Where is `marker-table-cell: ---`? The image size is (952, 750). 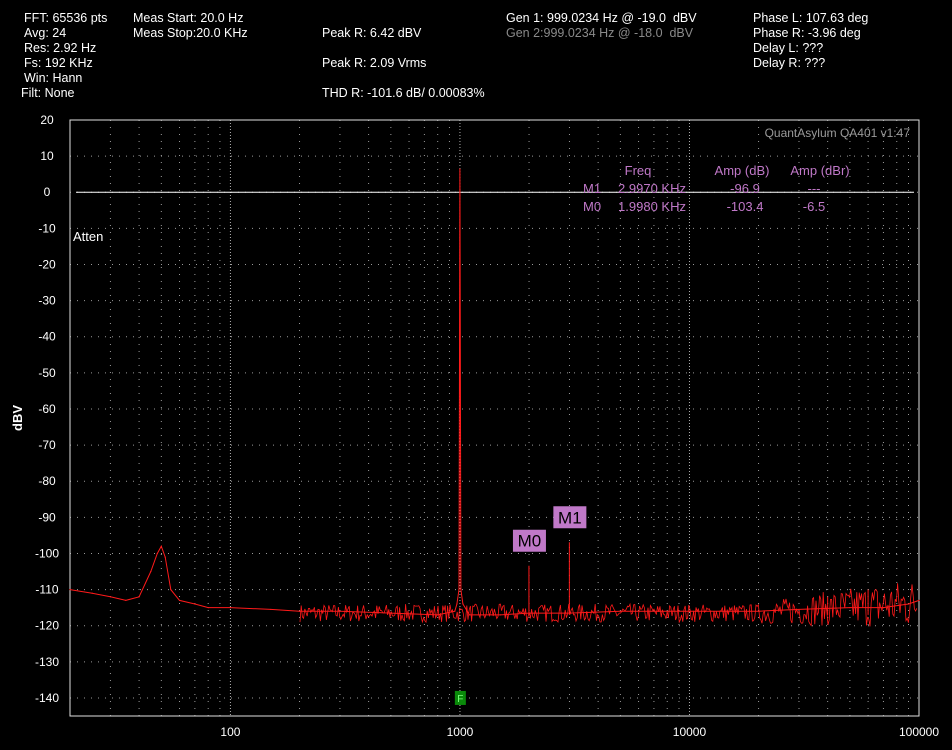
marker-table-cell: --- is located at coordinates (814, 188).